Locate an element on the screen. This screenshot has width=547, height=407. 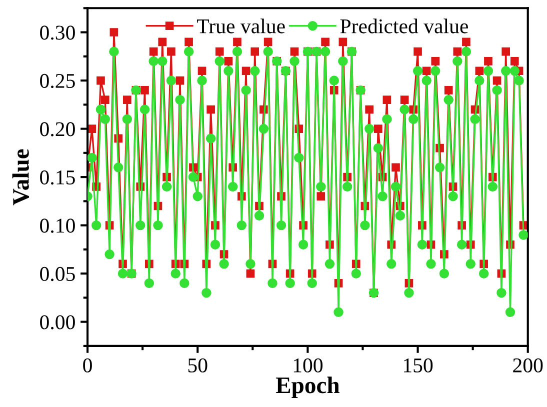
y-tick-label: 0.05 is located at coordinates (57, 274).